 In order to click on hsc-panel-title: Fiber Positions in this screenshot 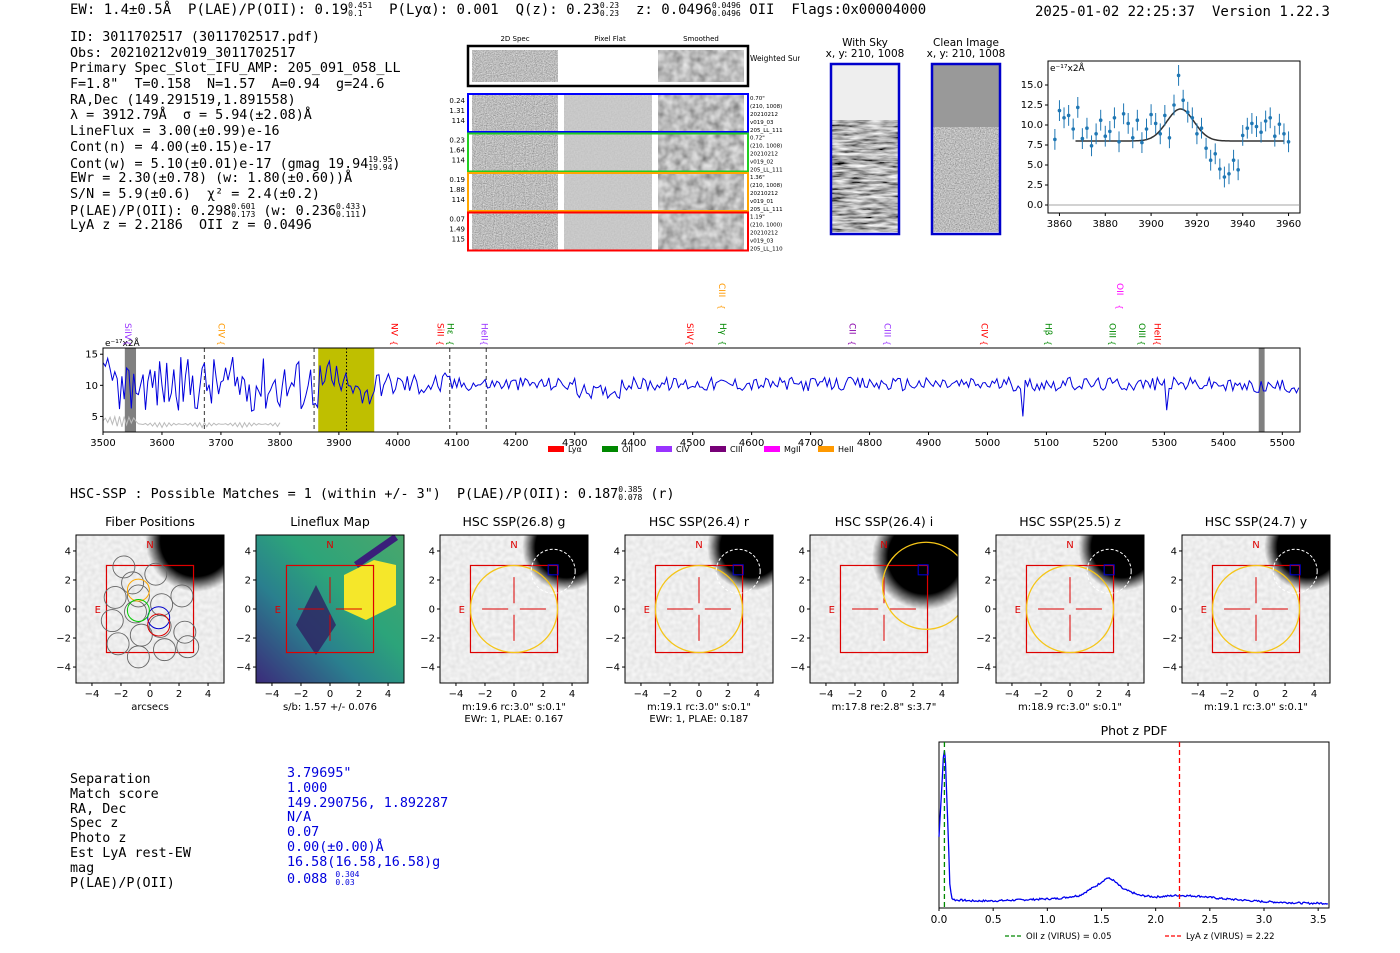, I will do `click(150, 521)`.